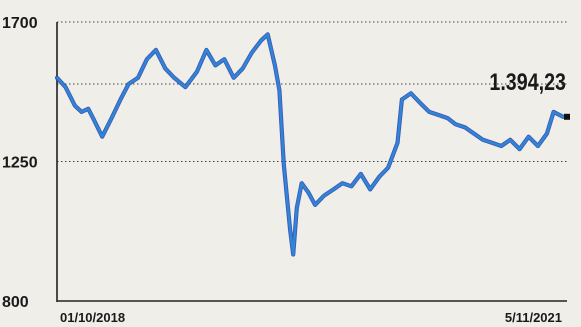 The height and width of the screenshot is (327, 581). Describe the element at coordinates (567, 116) in the screenshot. I see `last-value-marker` at that location.